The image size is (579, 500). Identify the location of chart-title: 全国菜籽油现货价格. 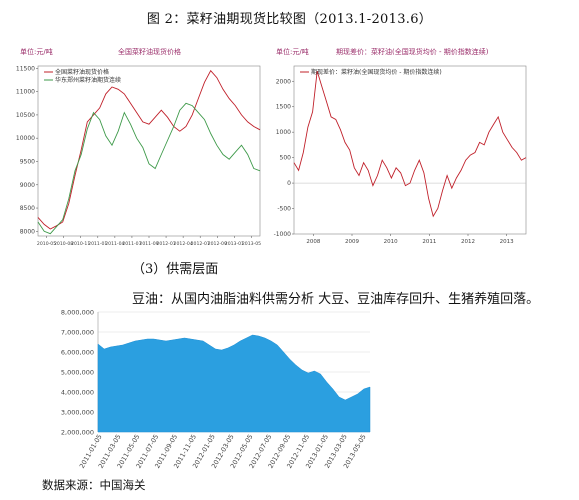
(149, 51).